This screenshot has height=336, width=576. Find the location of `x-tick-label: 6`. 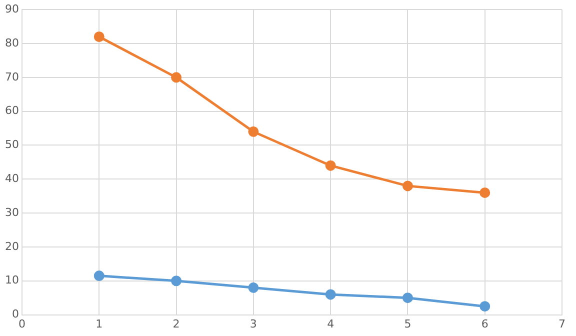

x-tick-label: 6 is located at coordinates (484, 323).